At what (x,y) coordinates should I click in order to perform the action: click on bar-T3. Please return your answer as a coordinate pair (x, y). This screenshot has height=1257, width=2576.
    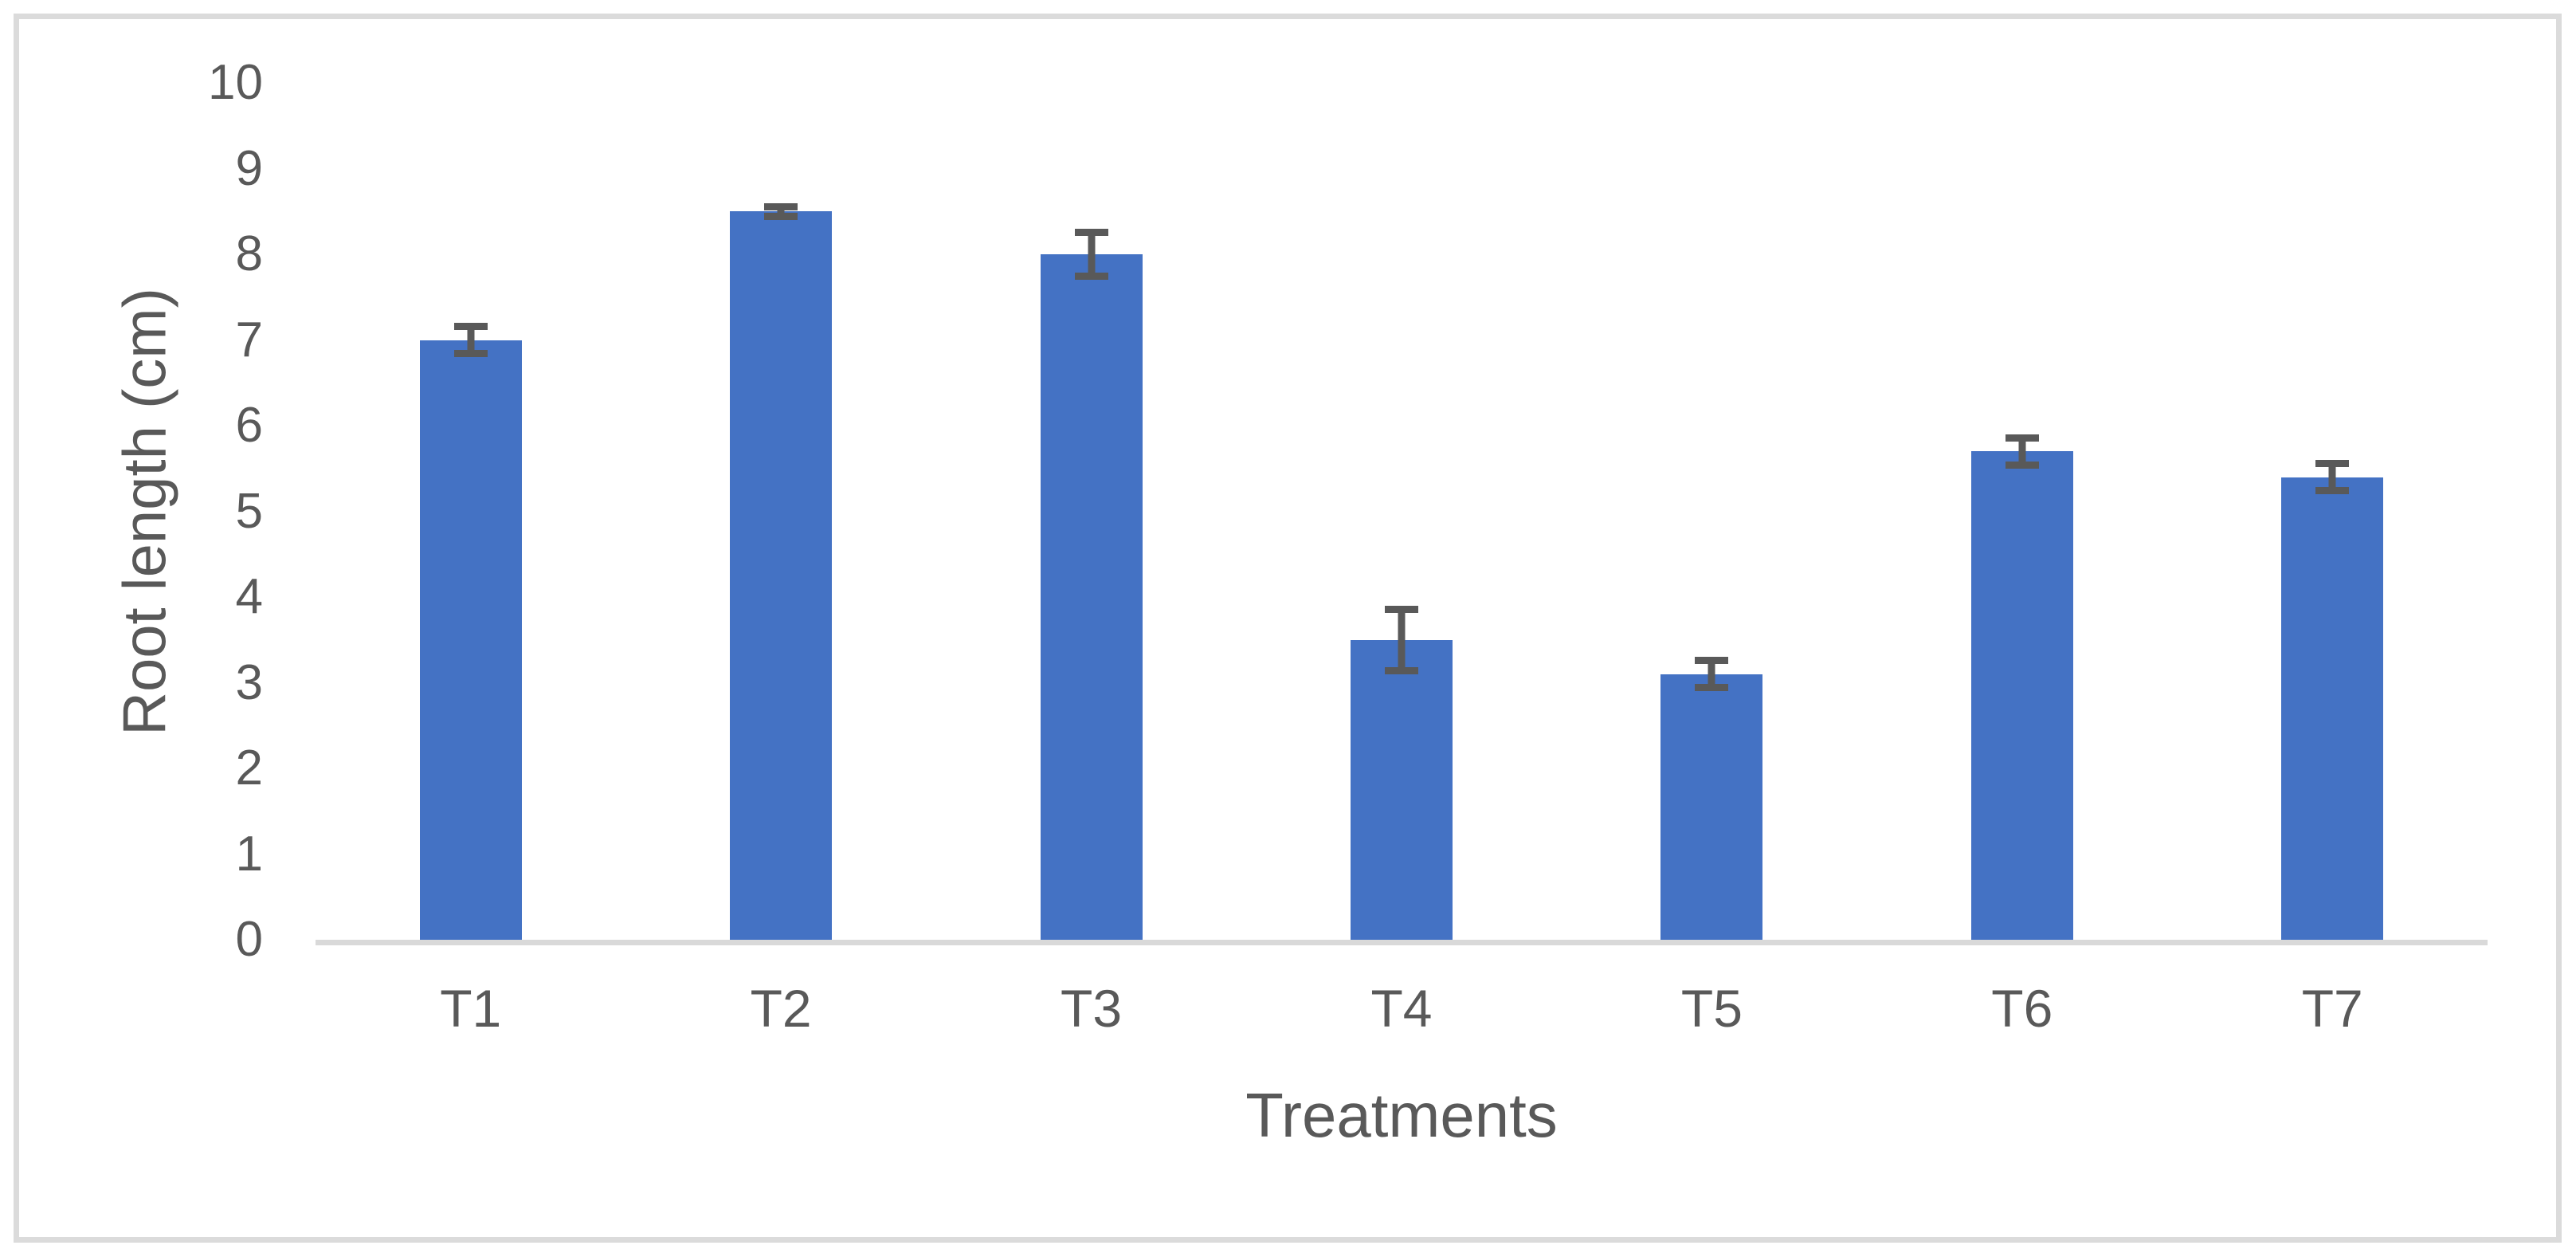
    Looking at the image, I should click on (1091, 597).